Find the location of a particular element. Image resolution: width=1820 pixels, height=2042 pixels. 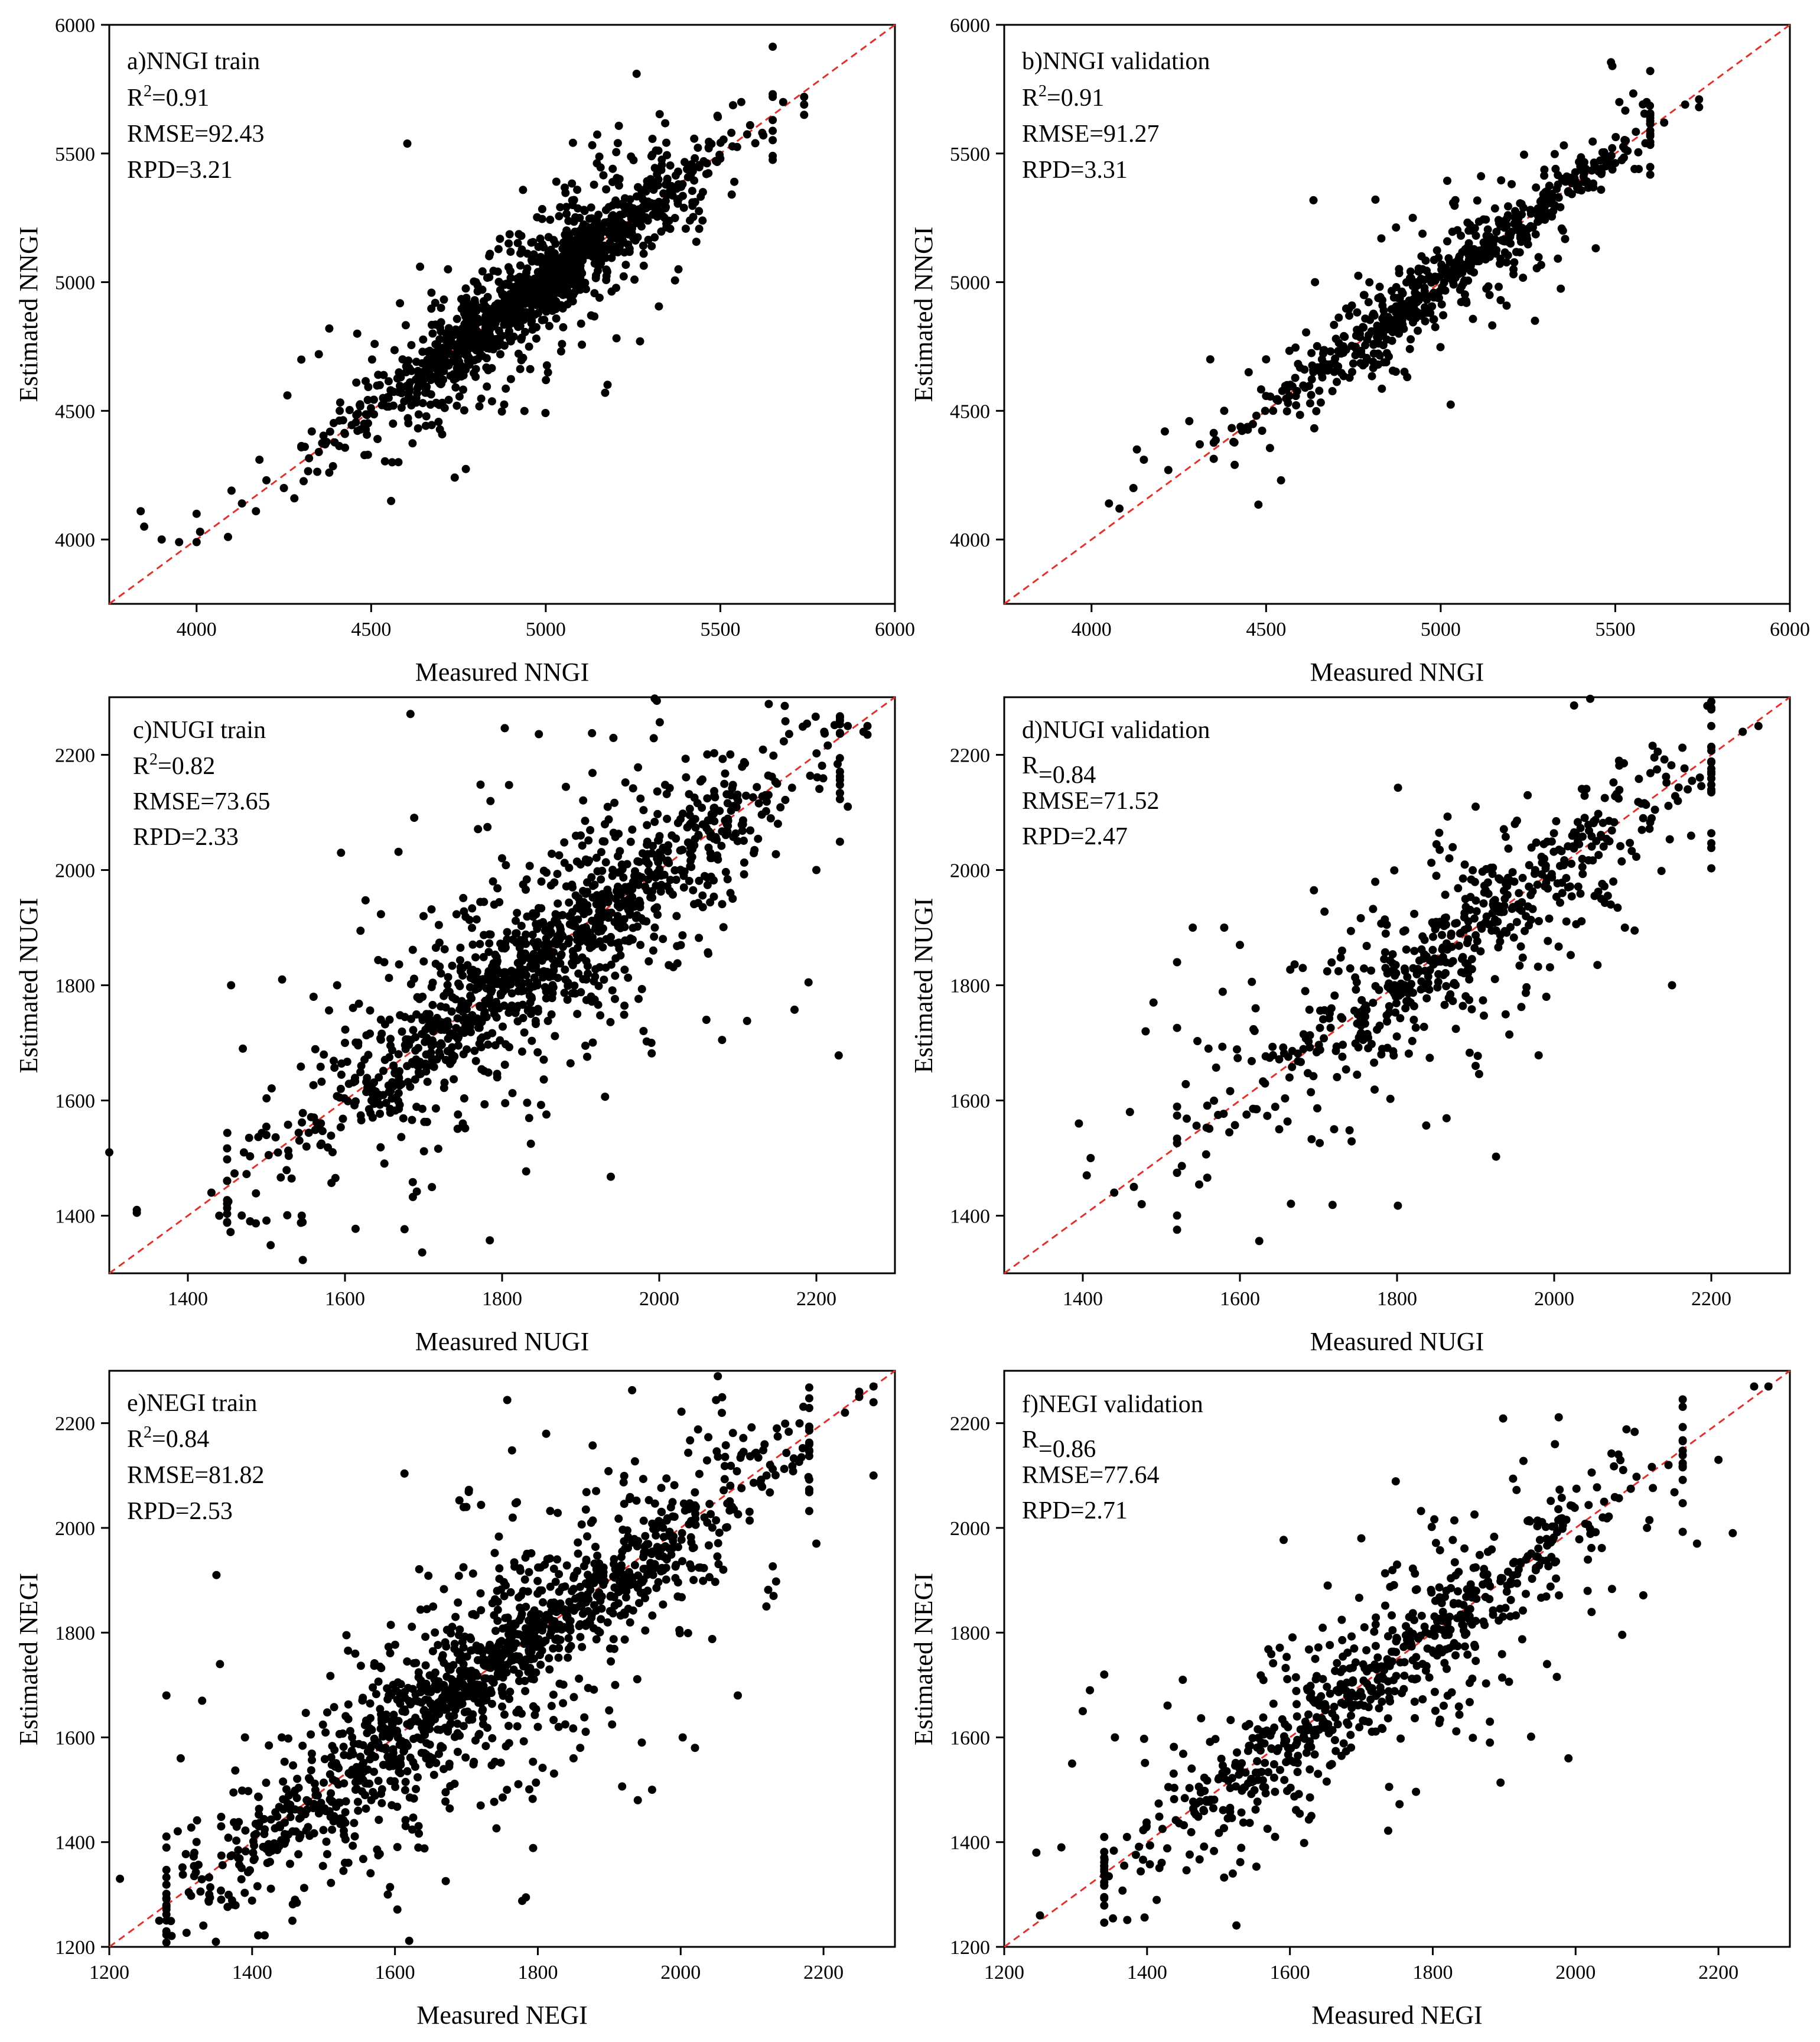

y-tick-label: 1600 is located at coordinates (970, 1102).